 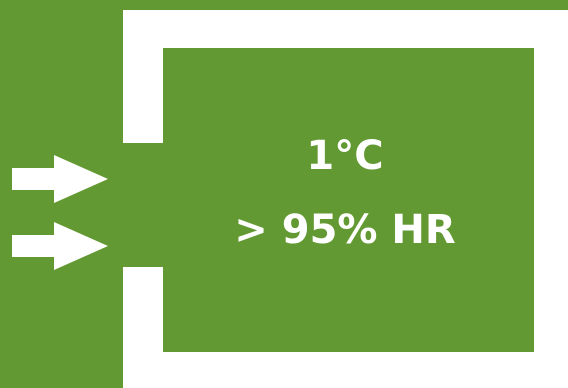 I want to click on temperature-label: 1°C, so click(x=345, y=156).